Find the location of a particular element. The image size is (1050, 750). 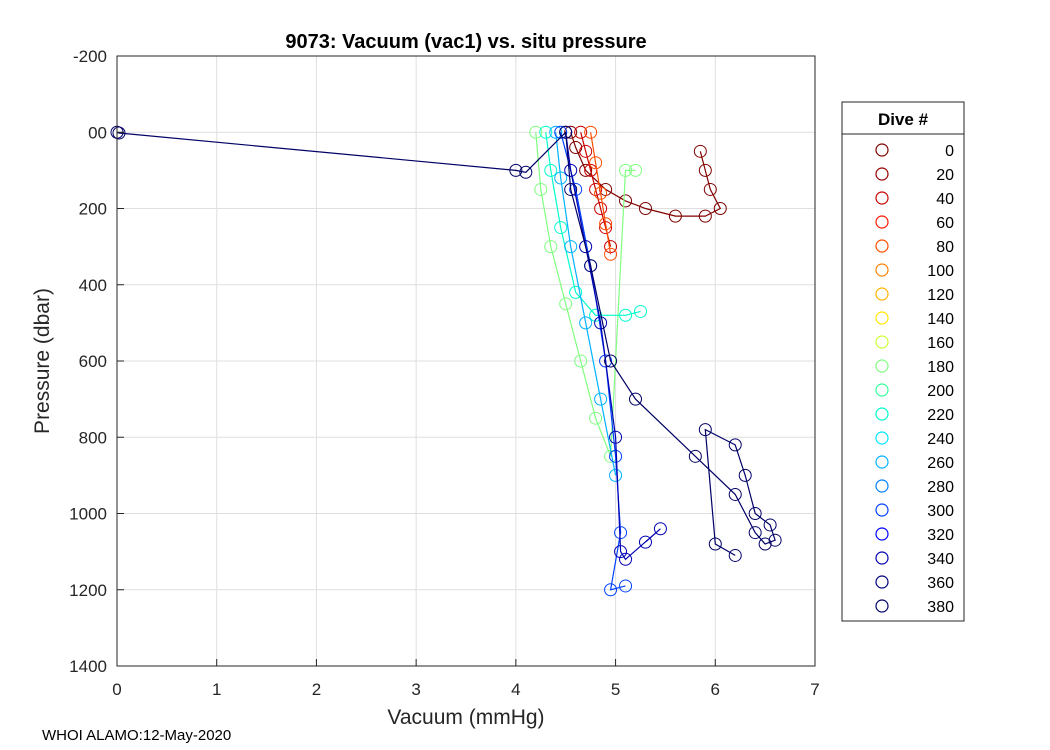

x-tick-label: 6 is located at coordinates (715, 689).